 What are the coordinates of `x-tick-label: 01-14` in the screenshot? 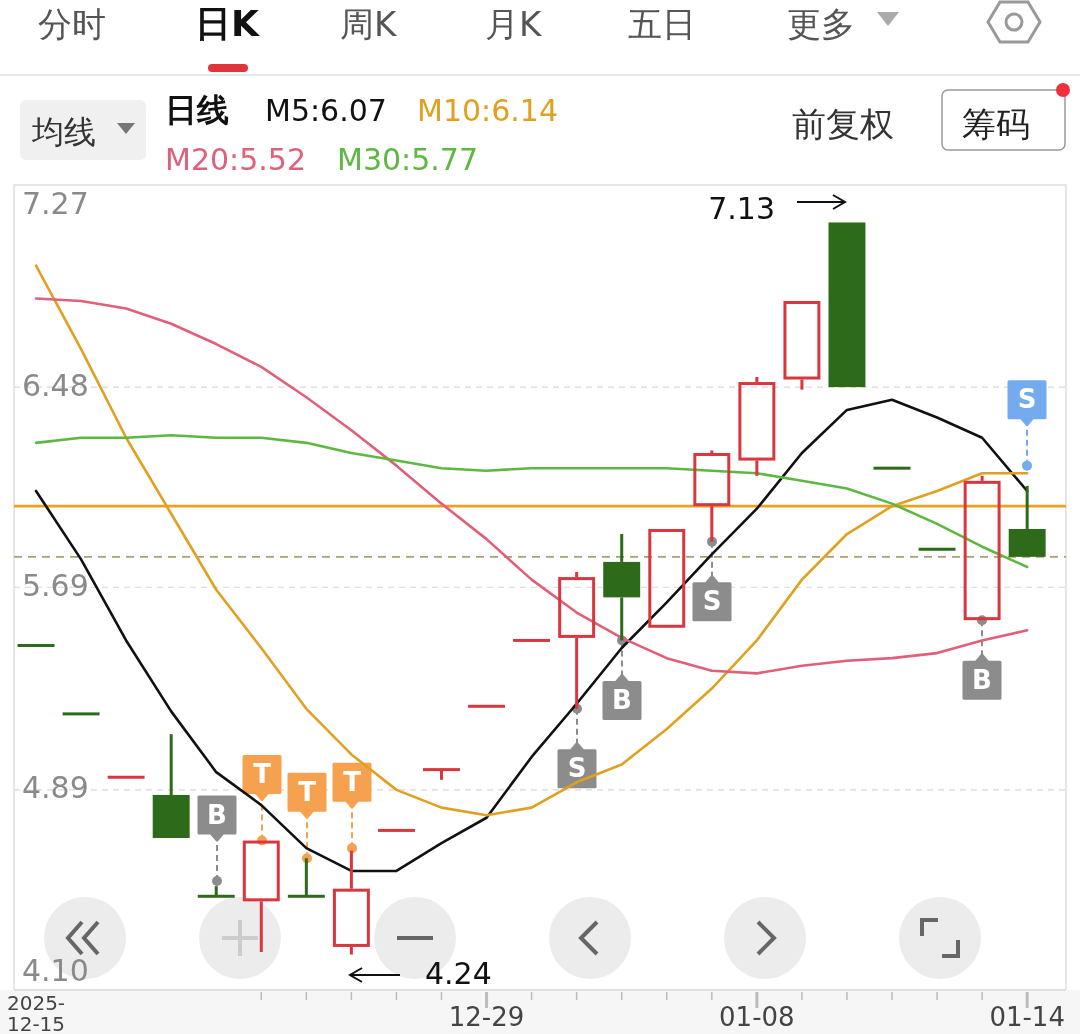 It's located at (1027, 1017).